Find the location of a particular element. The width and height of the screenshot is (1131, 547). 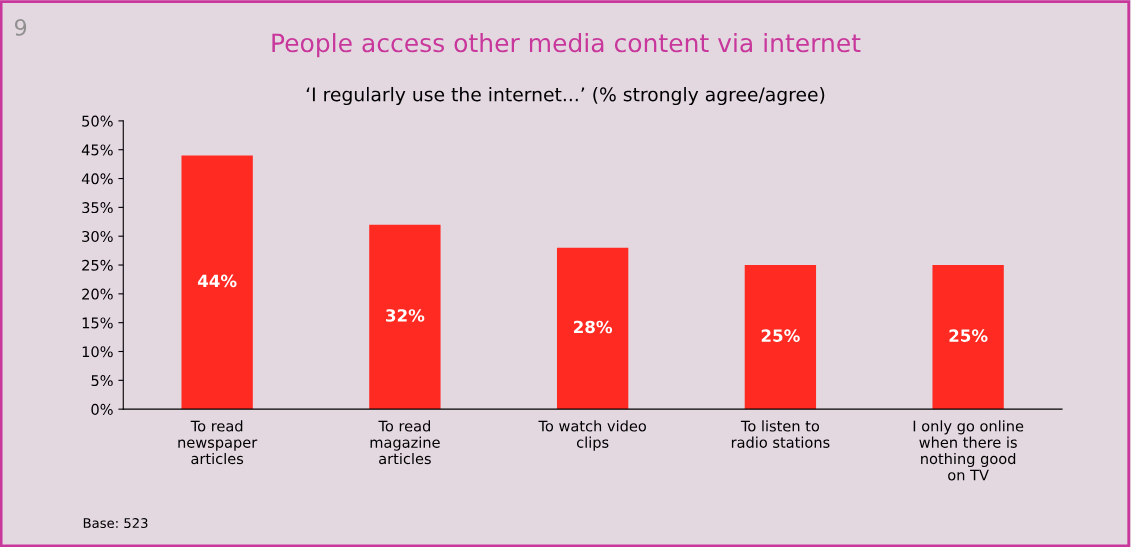

data-label: 44% is located at coordinates (217, 281).